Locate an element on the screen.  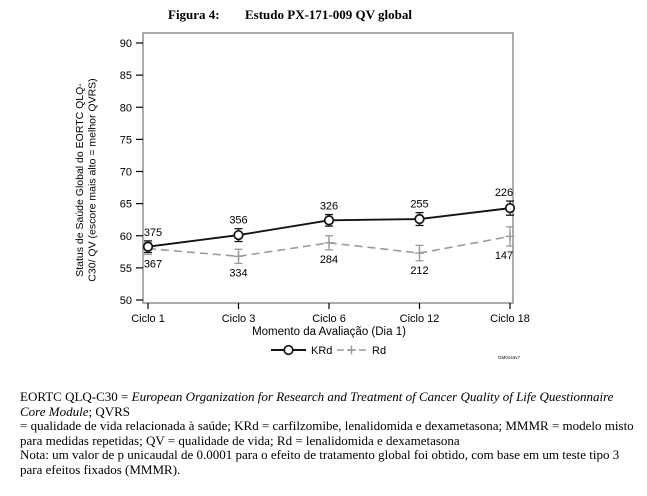
footnote-abbrev-suffix: ; QVRS is located at coordinates (109, 411).